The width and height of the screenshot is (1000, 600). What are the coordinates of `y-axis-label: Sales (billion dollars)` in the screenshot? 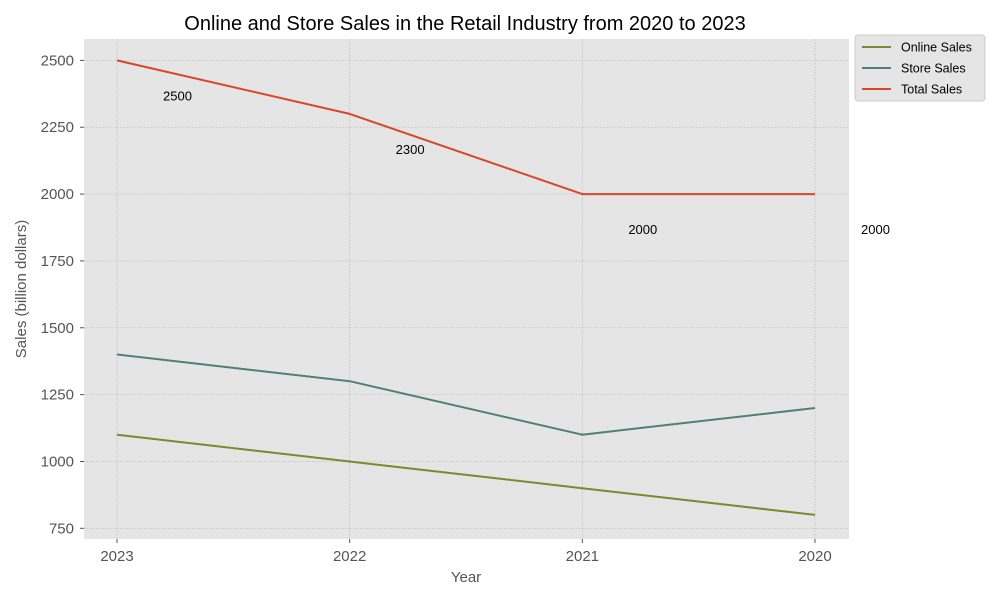 It's located at (21, 289).